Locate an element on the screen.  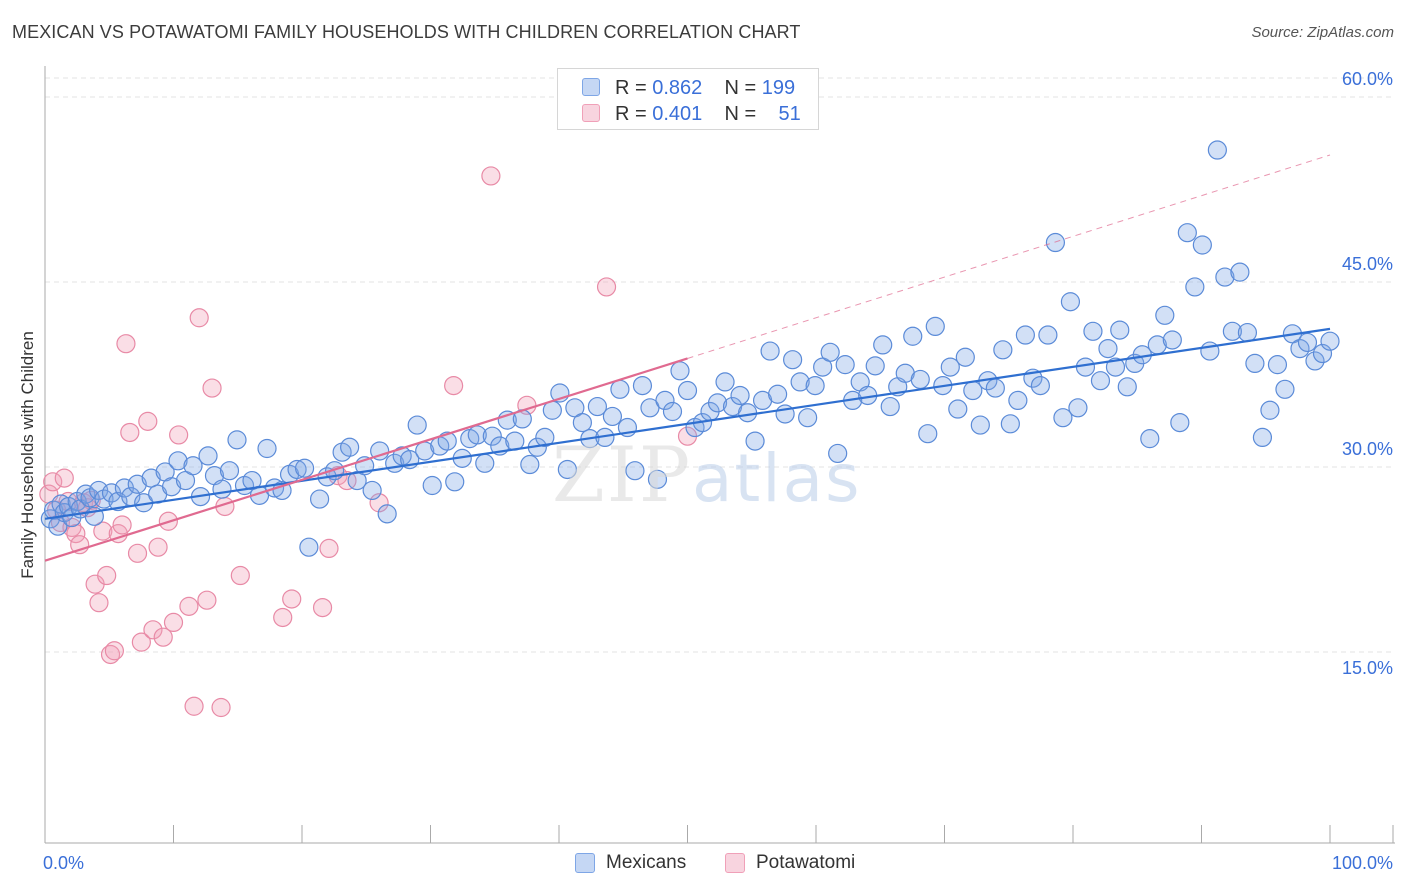
potawatomi-trend-extension is located at coordinates (1009, 256).